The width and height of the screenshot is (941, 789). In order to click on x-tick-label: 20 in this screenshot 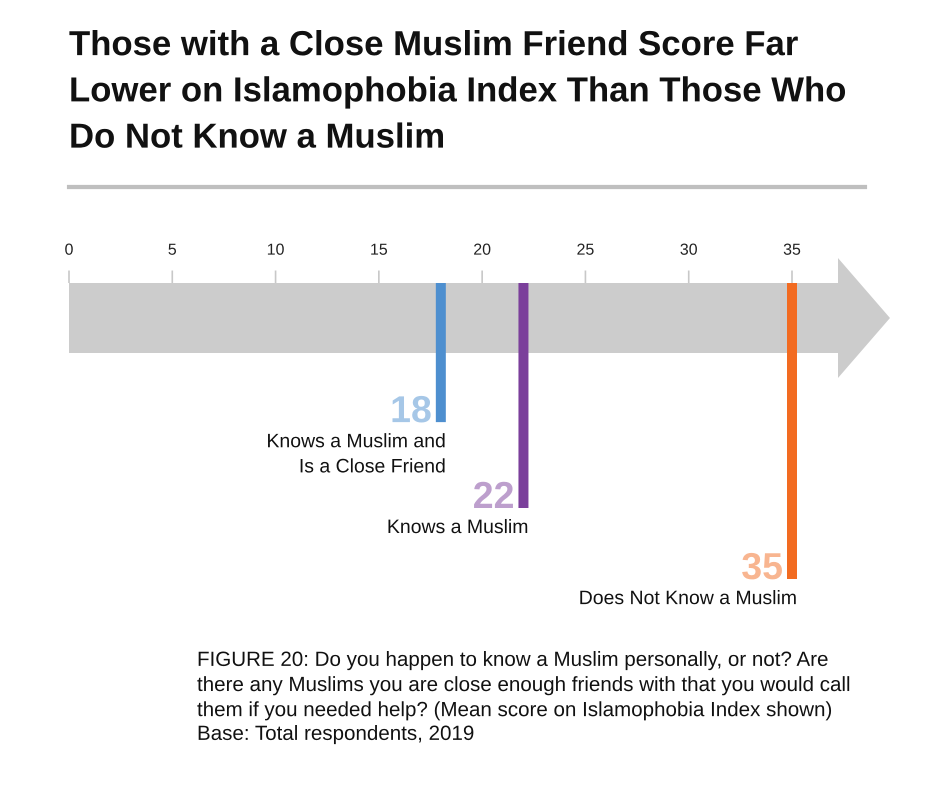, I will do `click(482, 249)`.